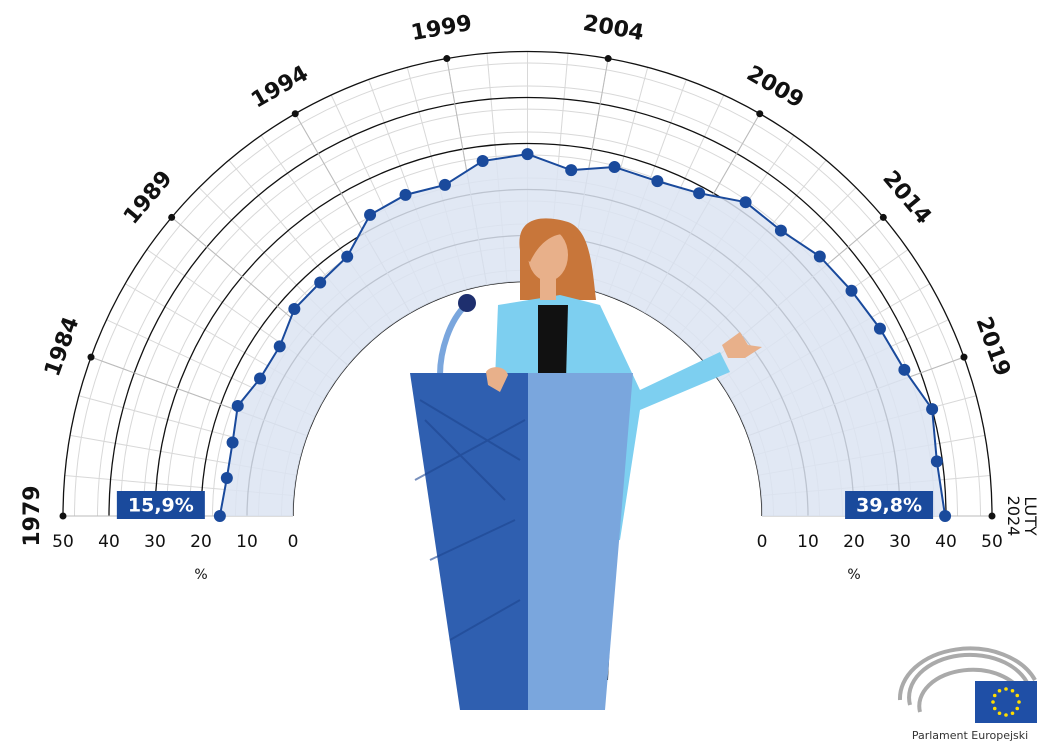 This screenshot has width=1047, height=744. I want to click on x-tick-label-line: LUTY, so click(1031, 516).